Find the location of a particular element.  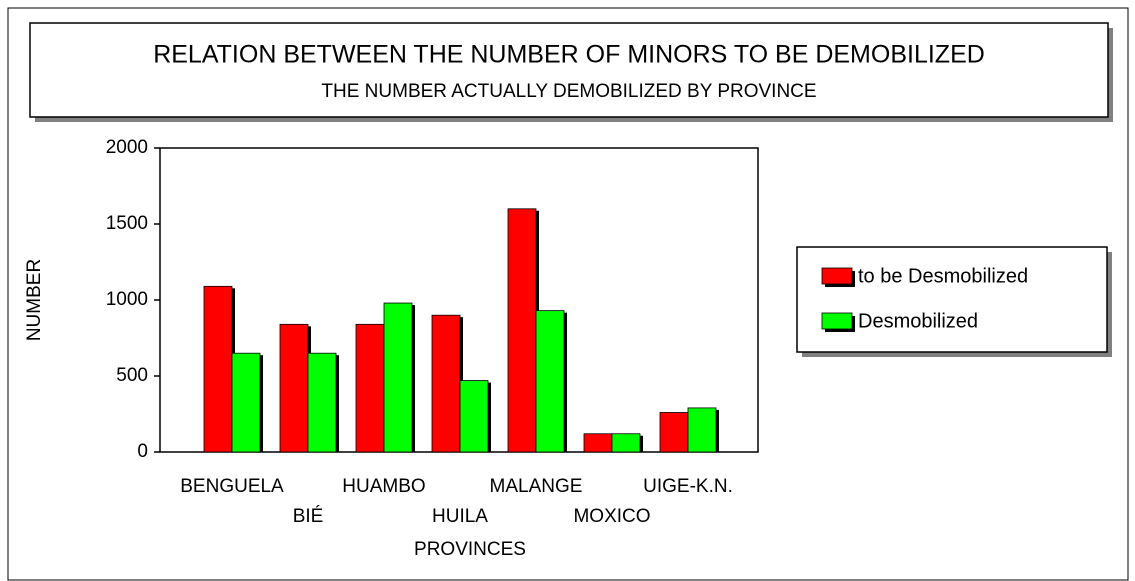

y-tick-label: 0 is located at coordinates (142, 451).